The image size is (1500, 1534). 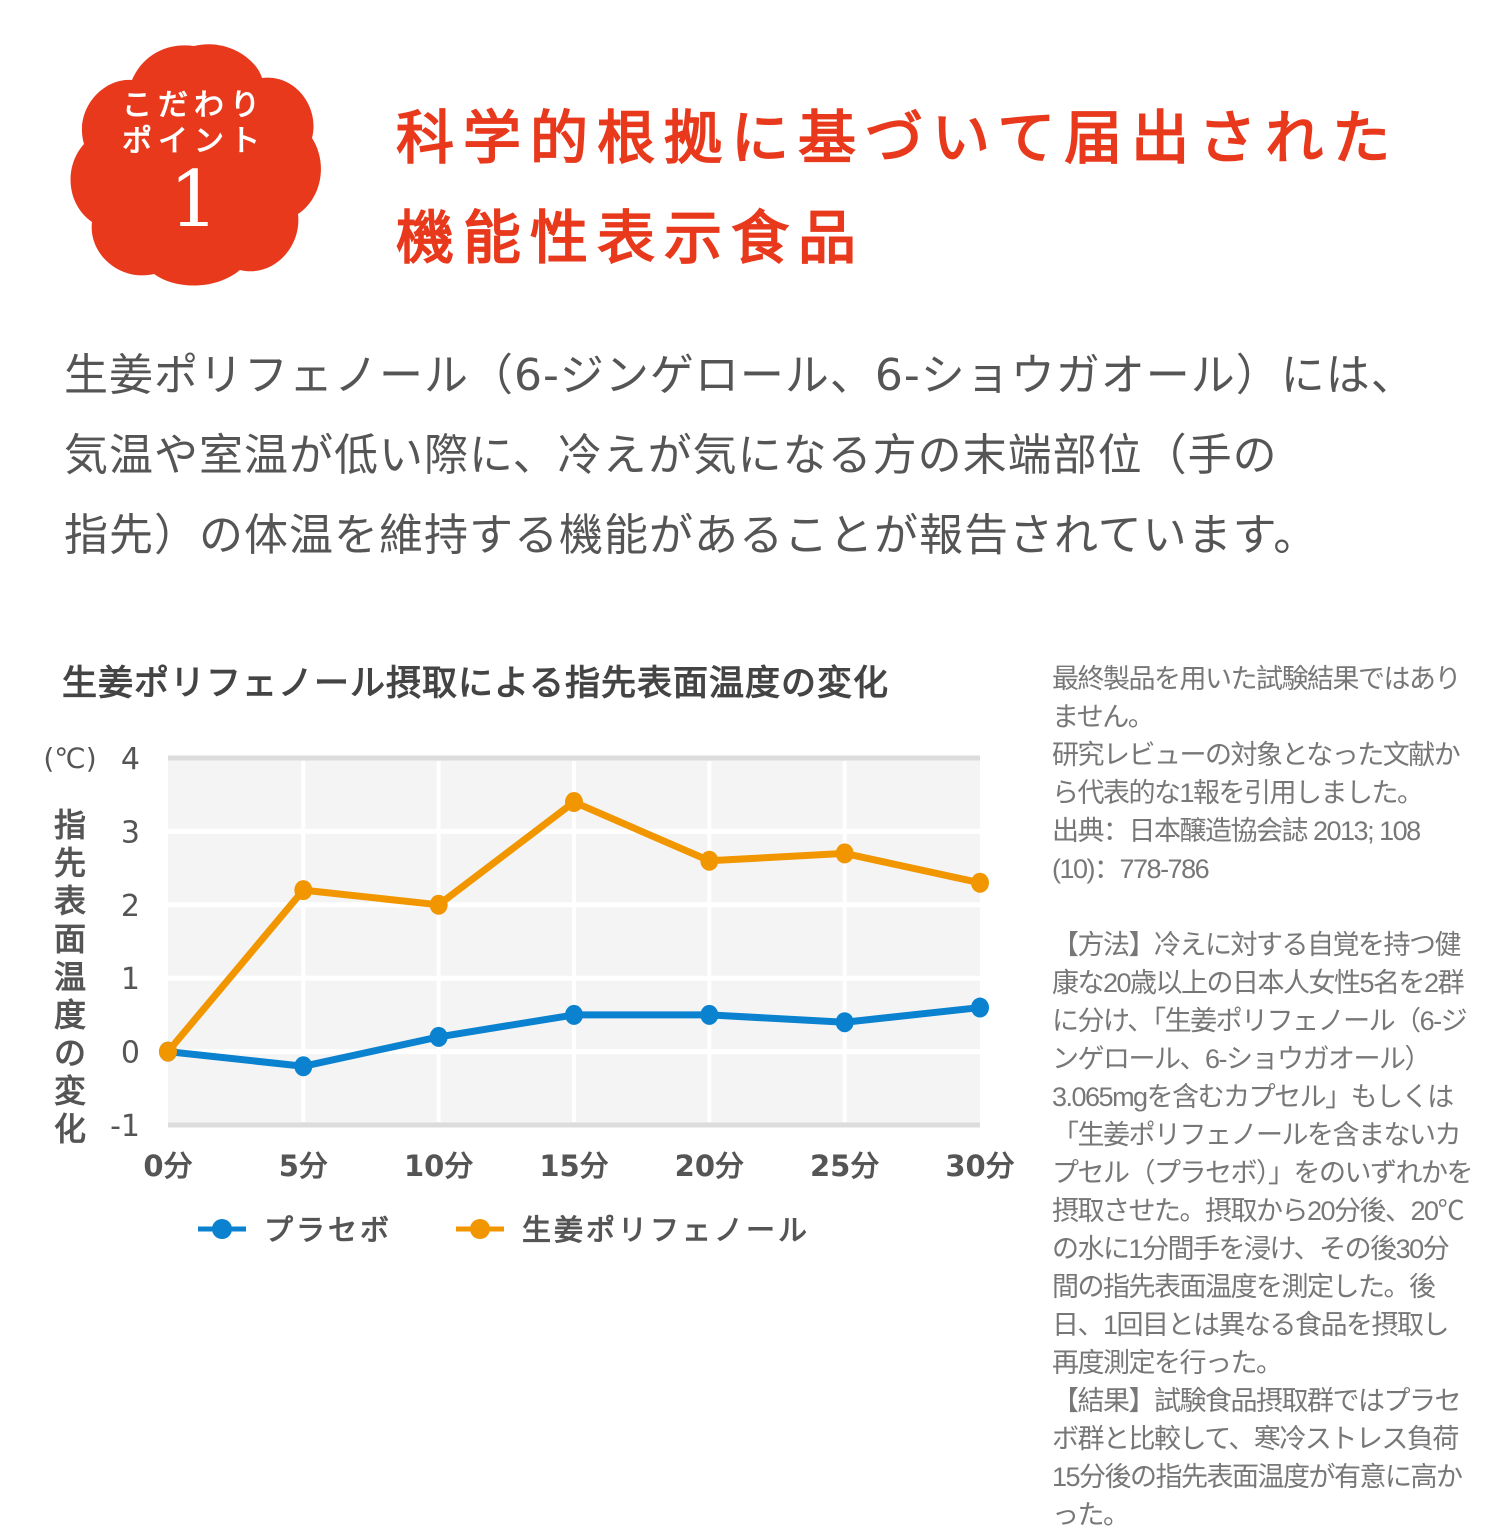 What do you see at coordinates (69, 758) in the screenshot?
I see `y-unit-label: (℃)` at bounding box center [69, 758].